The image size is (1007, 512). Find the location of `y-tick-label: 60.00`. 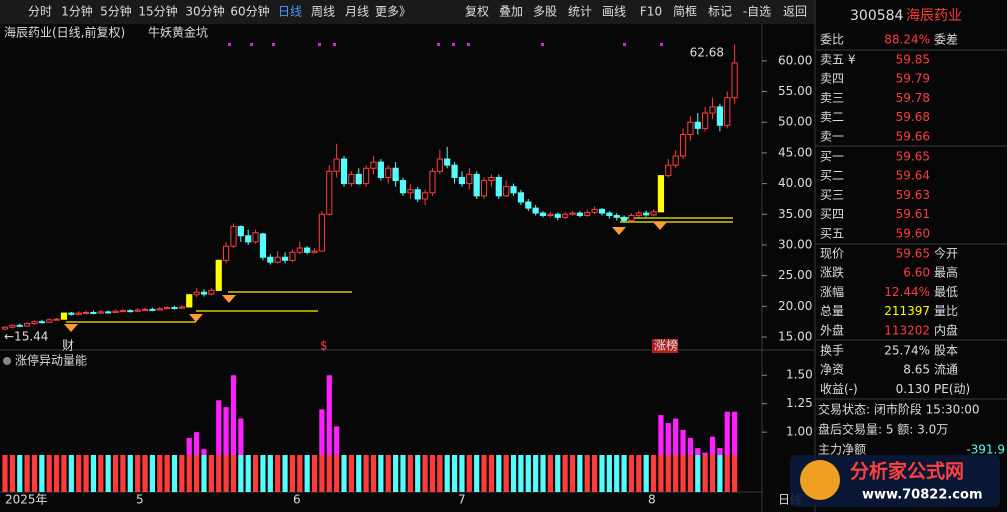

y-tick-label: 60.00 is located at coordinates (795, 60).